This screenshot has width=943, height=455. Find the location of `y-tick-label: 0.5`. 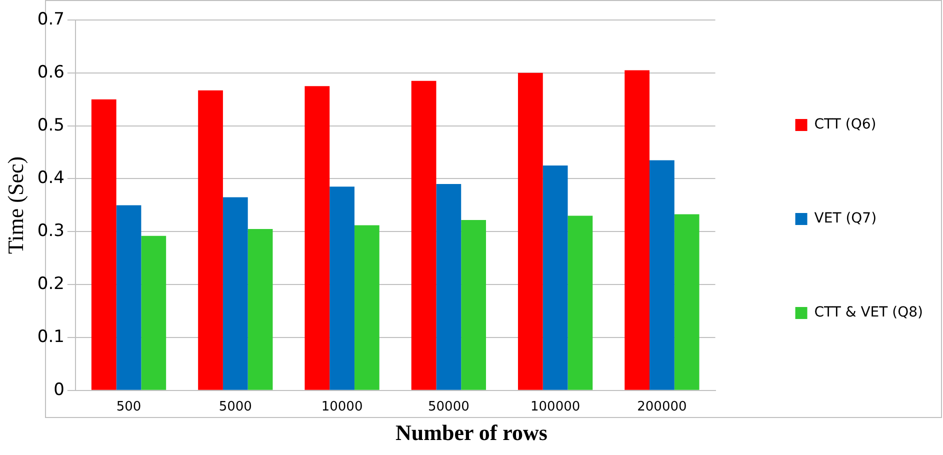

y-tick-label: 0.5 is located at coordinates (50, 125).